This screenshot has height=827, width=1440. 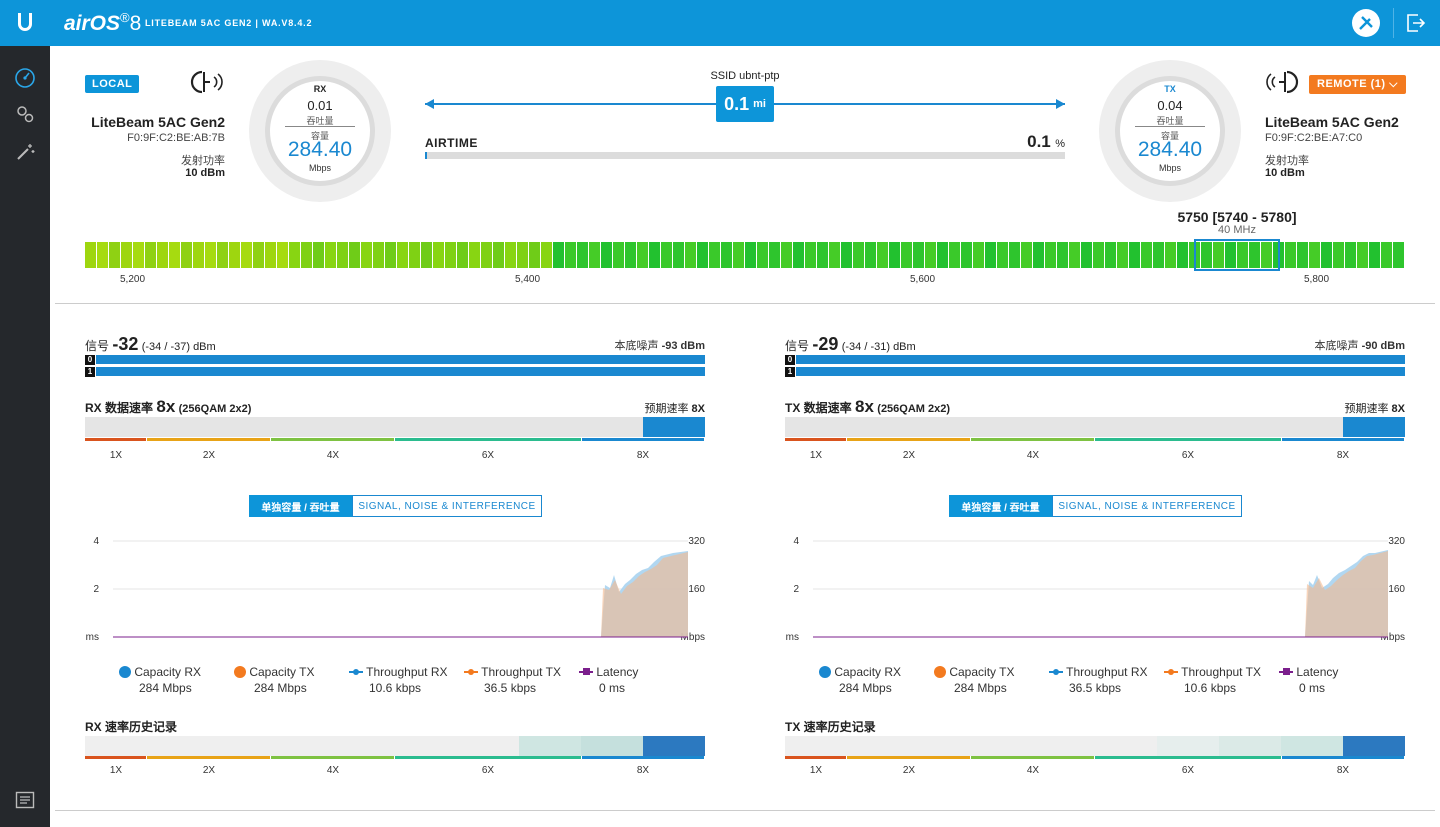 I want to click on antenna-remote-icon, so click(x=1282, y=84).